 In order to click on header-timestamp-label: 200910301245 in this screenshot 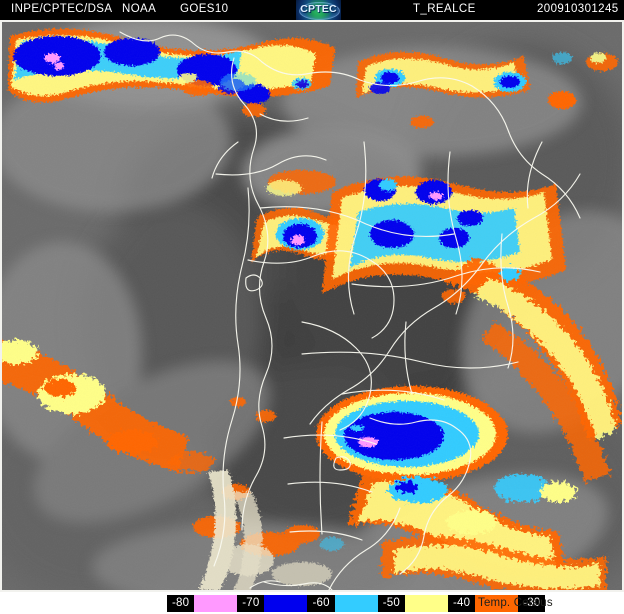, I will do `click(578, 9)`.